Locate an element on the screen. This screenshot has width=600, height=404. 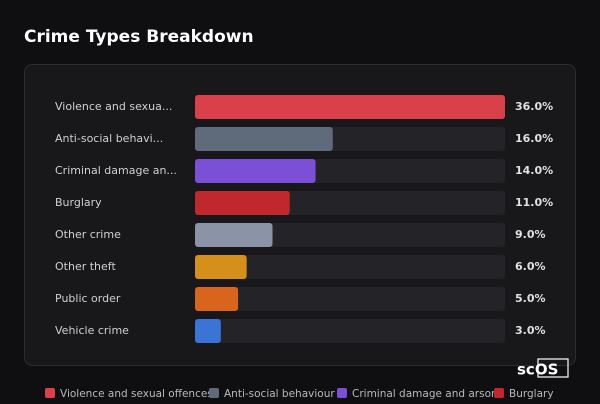
value-label: 16.0% is located at coordinates (534, 138).